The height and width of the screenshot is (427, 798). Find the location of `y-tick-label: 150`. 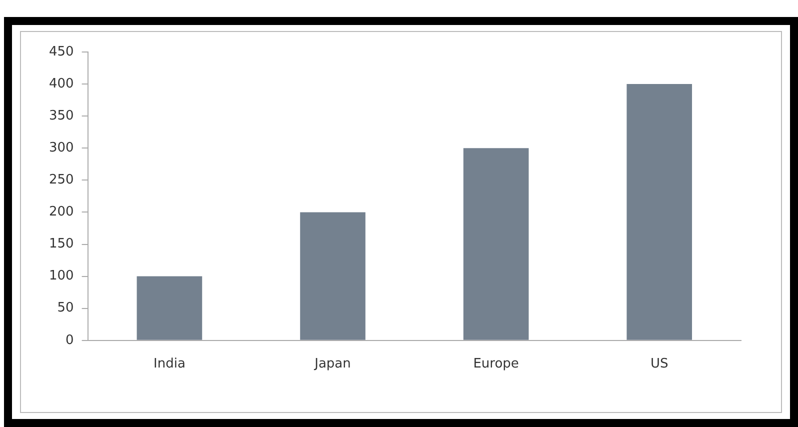

y-tick-label: 150 is located at coordinates (61, 244).